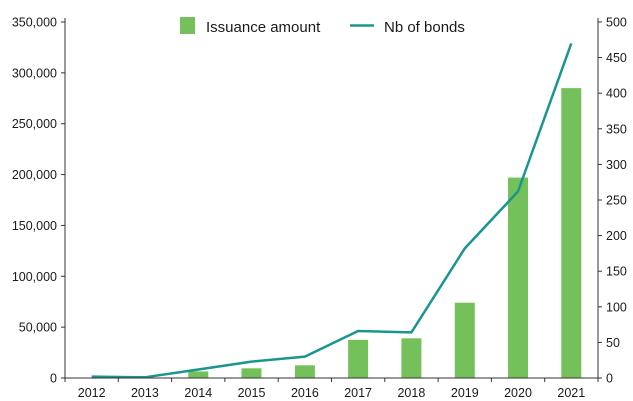 The width and height of the screenshot is (633, 401). What do you see at coordinates (53, 379) in the screenshot?
I see `left-tick-label: 0` at bounding box center [53, 379].